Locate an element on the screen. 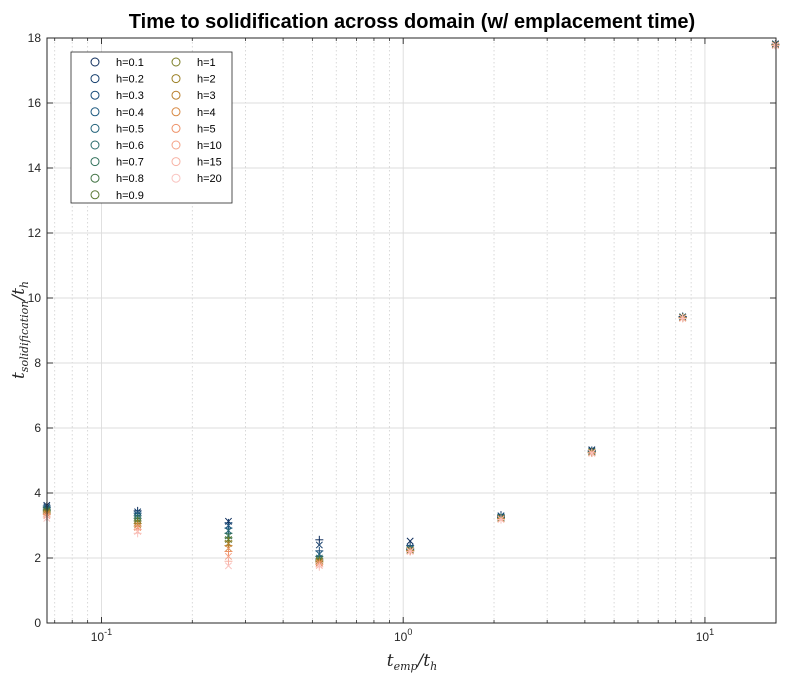 The height and width of the screenshot is (678, 792). legend-label: h=3 is located at coordinates (206, 96).